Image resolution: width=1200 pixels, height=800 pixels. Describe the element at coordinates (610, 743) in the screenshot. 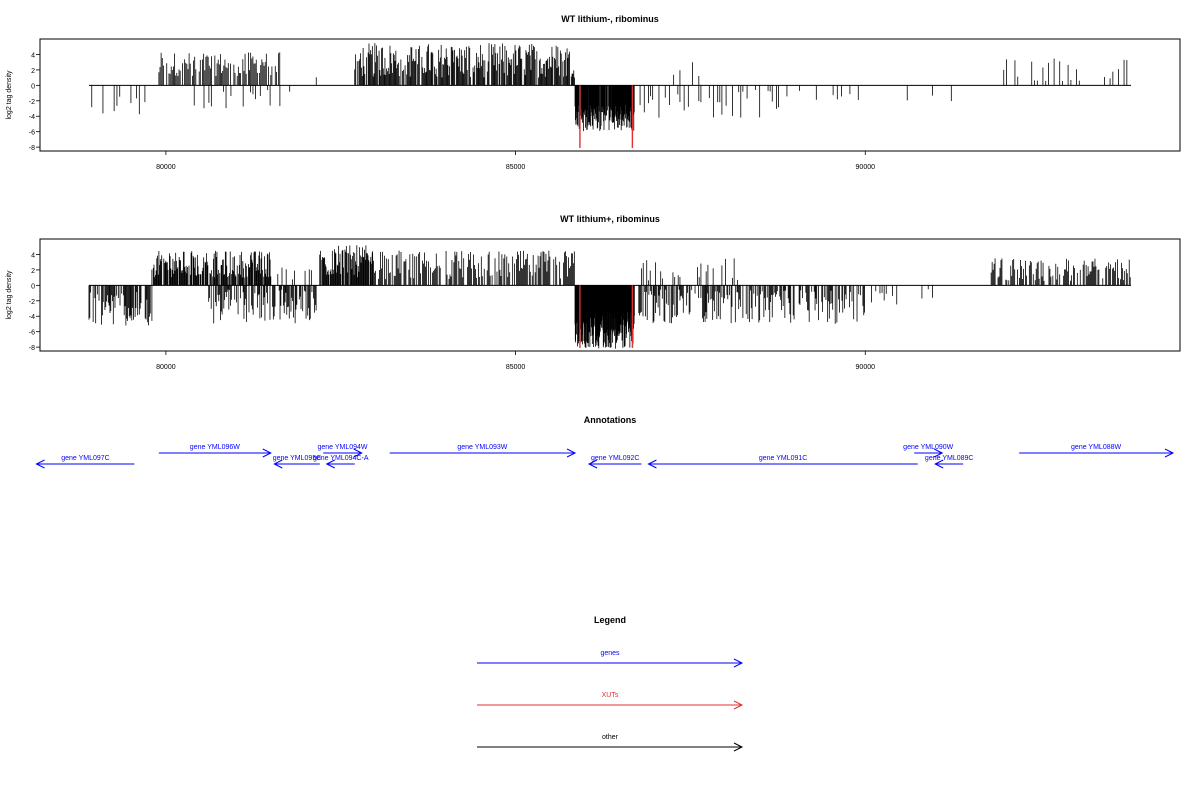

I see `legend-item: other` at that location.